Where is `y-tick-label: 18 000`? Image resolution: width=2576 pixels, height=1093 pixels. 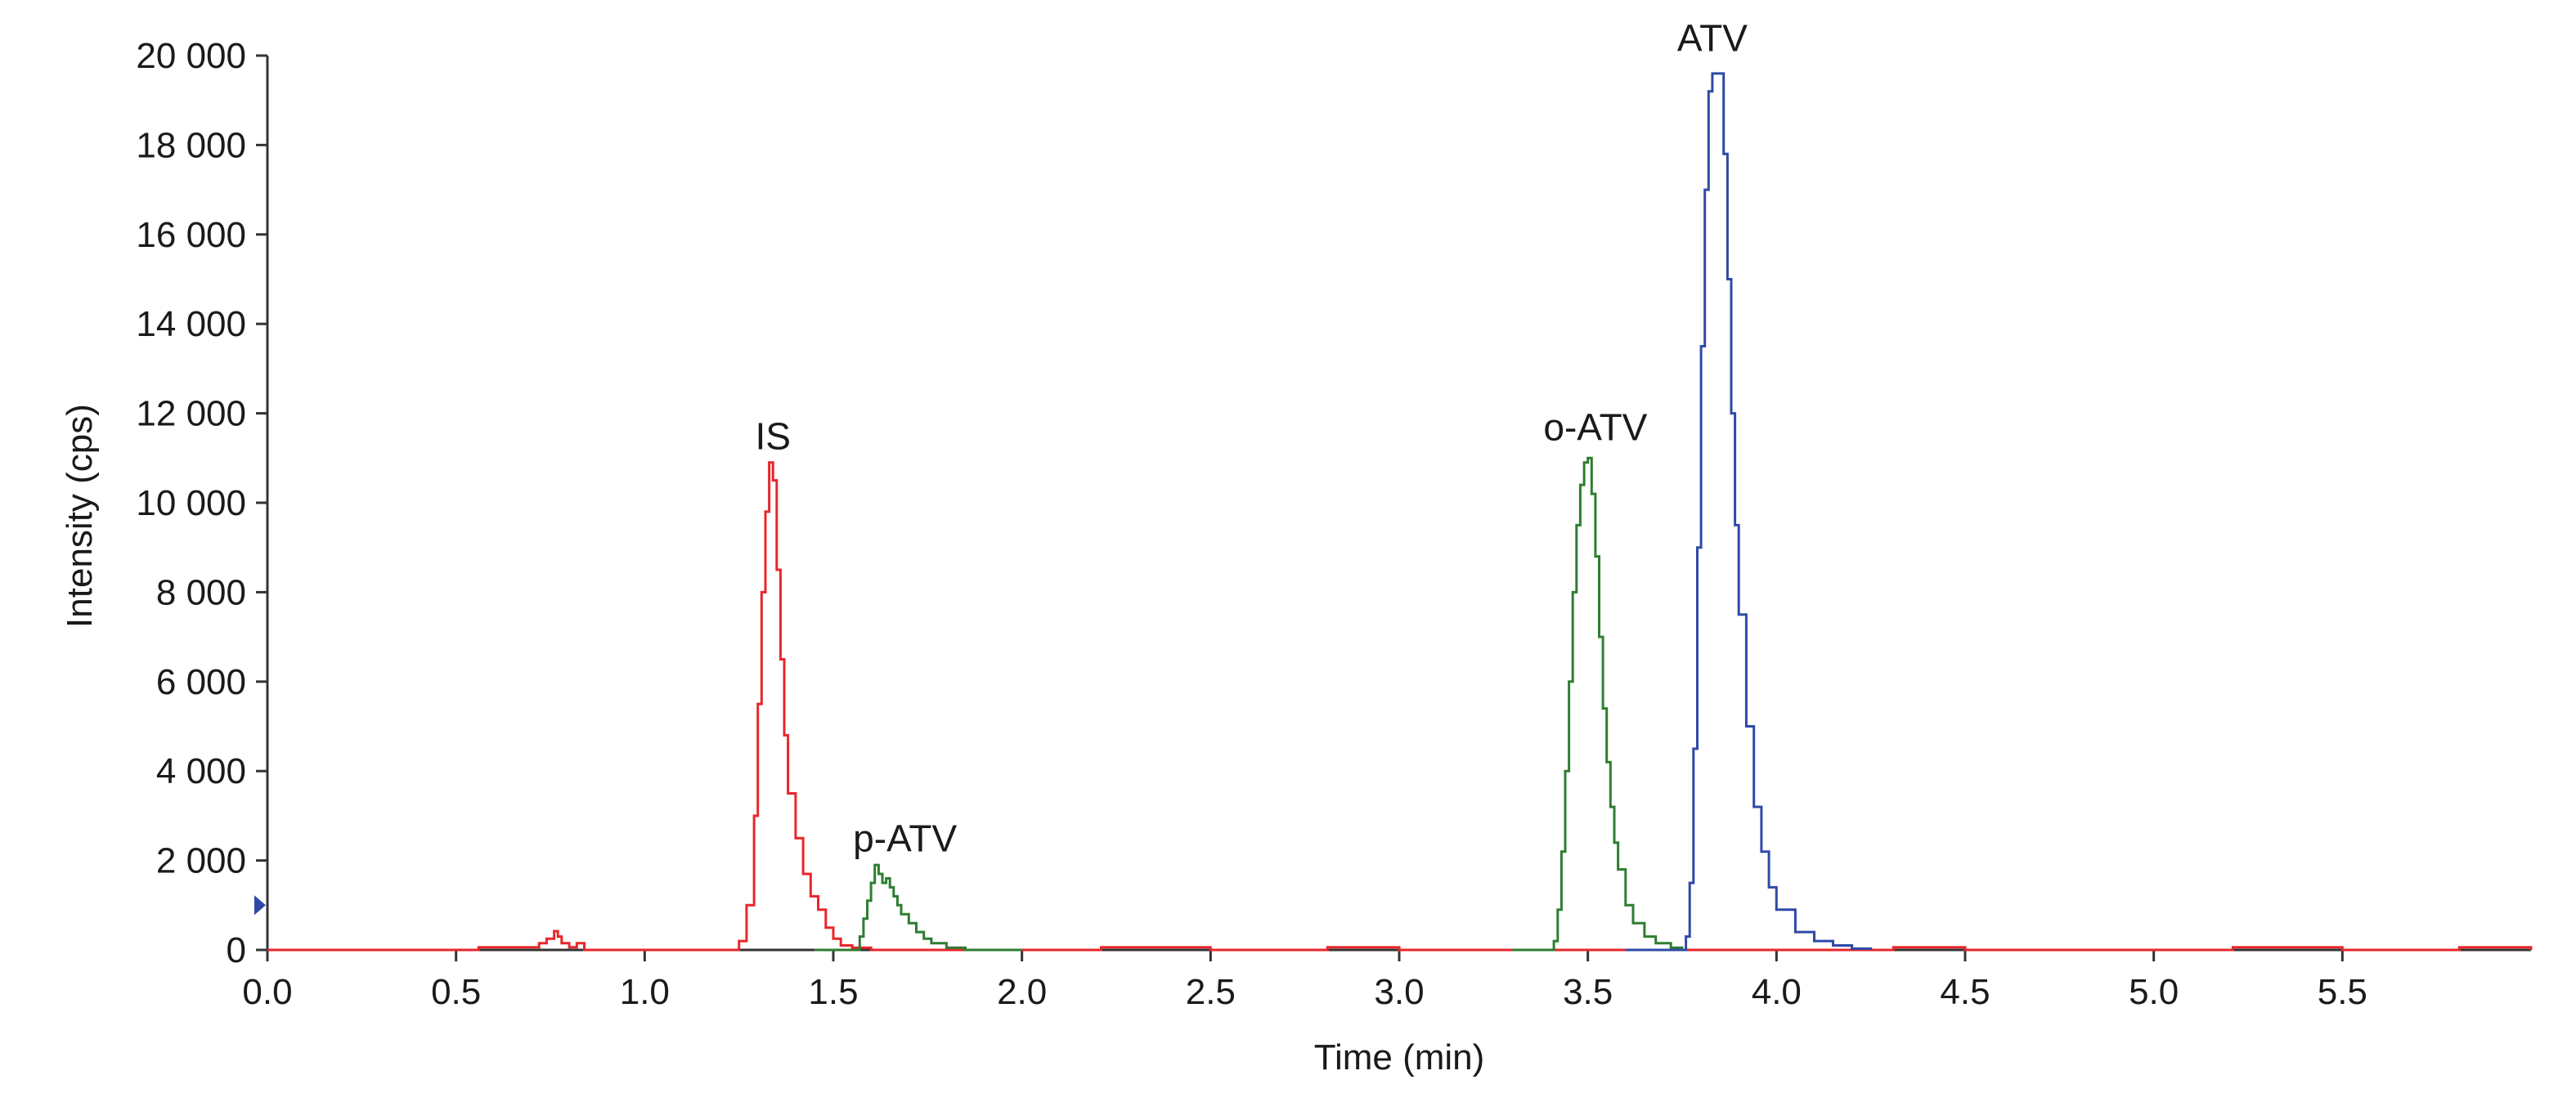 y-tick-label: 18 000 is located at coordinates (191, 145).